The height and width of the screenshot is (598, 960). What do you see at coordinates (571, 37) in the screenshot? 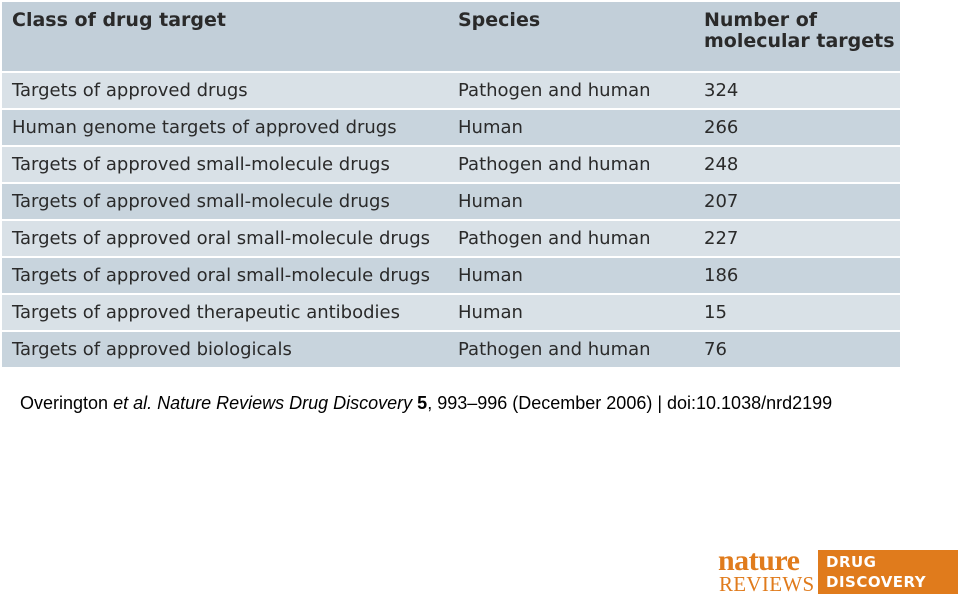
I see `header-species: Species` at bounding box center [571, 37].